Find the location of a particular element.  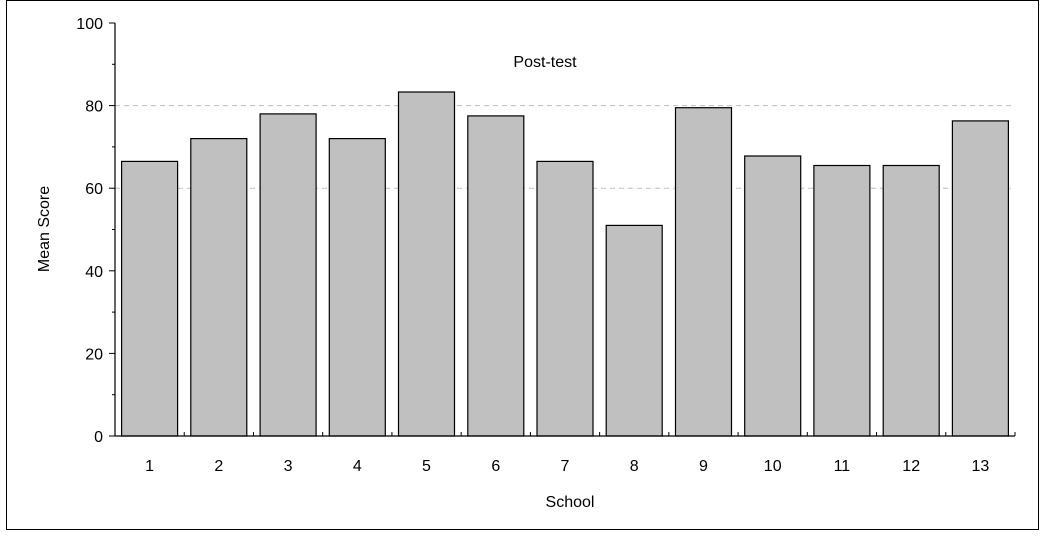

x-tick-label: 7 is located at coordinates (565, 466).